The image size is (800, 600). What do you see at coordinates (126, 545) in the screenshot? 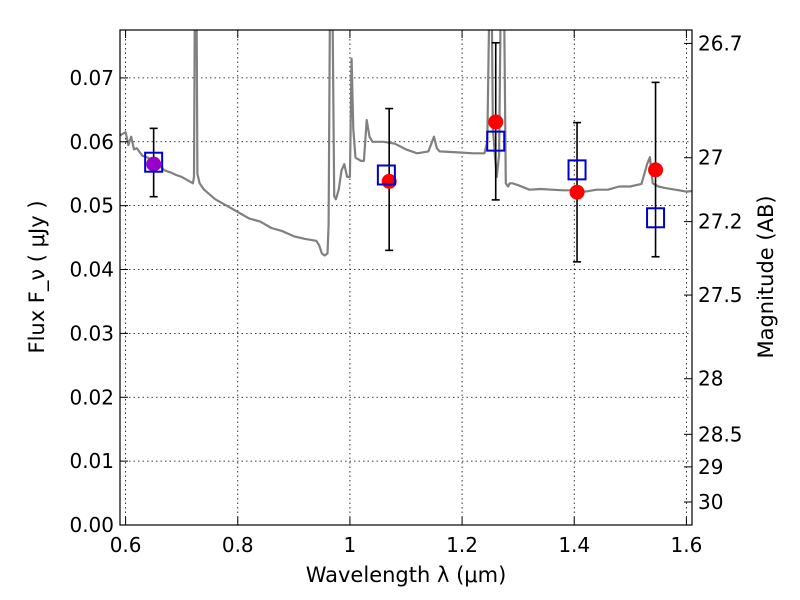
I see `x-tick-label: 0.6` at bounding box center [126, 545].